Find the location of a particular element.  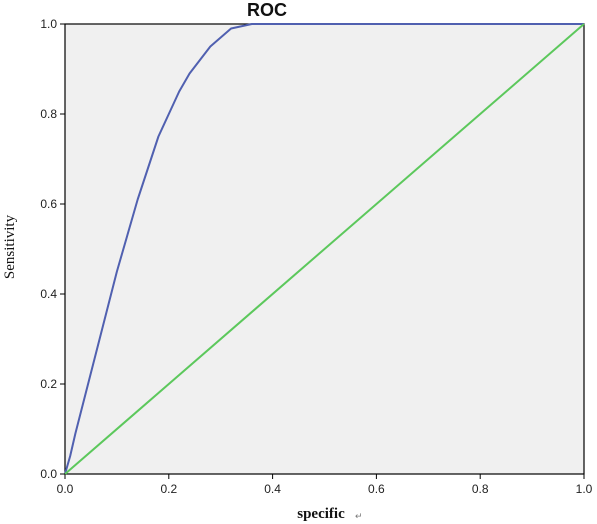

x-axis-label: specific is located at coordinates (321, 514).